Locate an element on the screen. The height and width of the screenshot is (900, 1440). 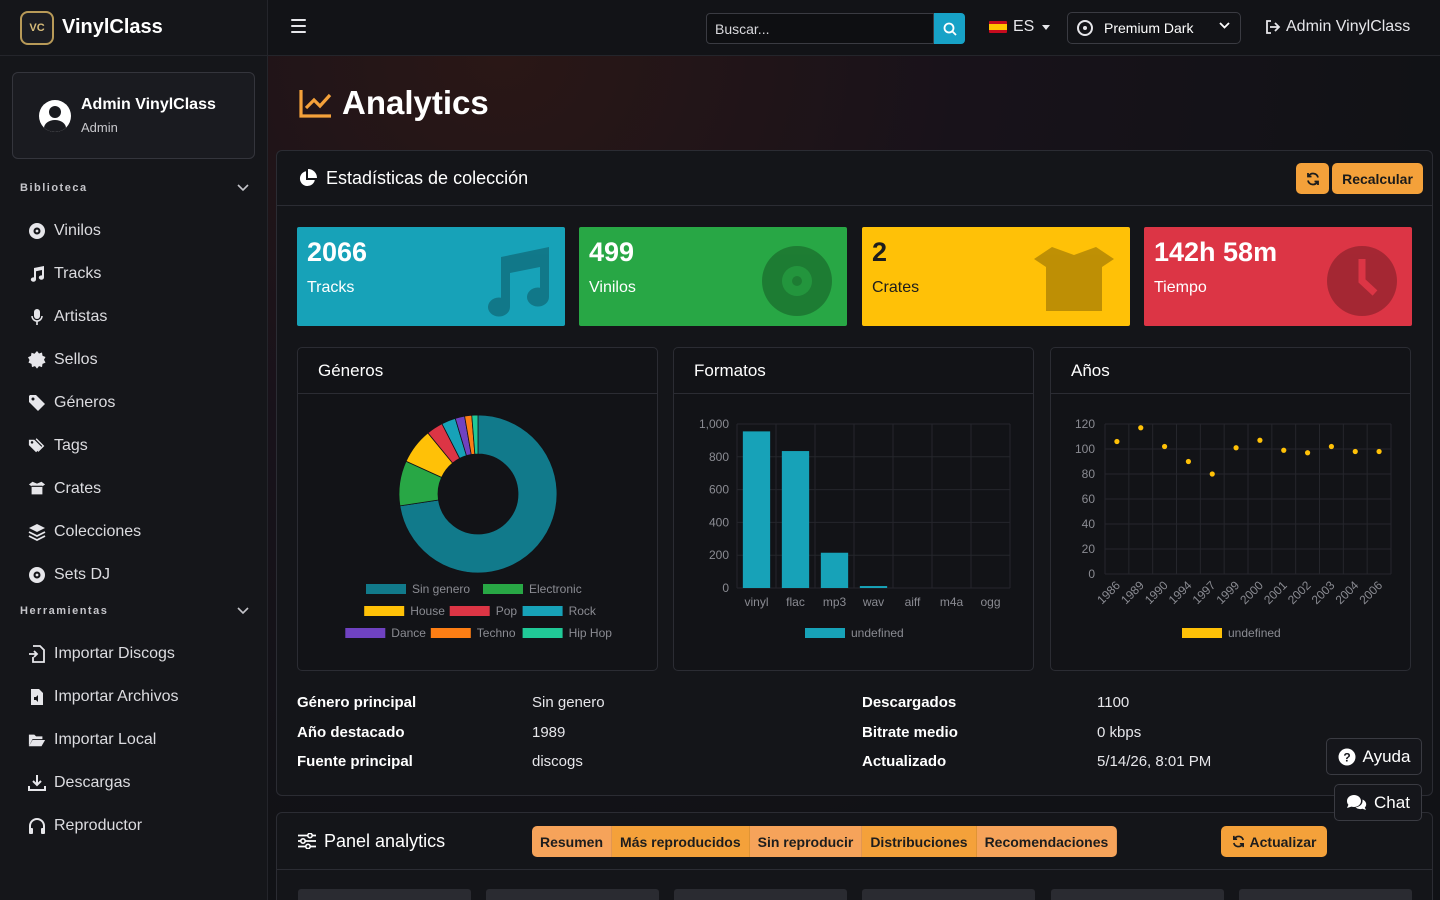
search-button is located at coordinates (949, 28).